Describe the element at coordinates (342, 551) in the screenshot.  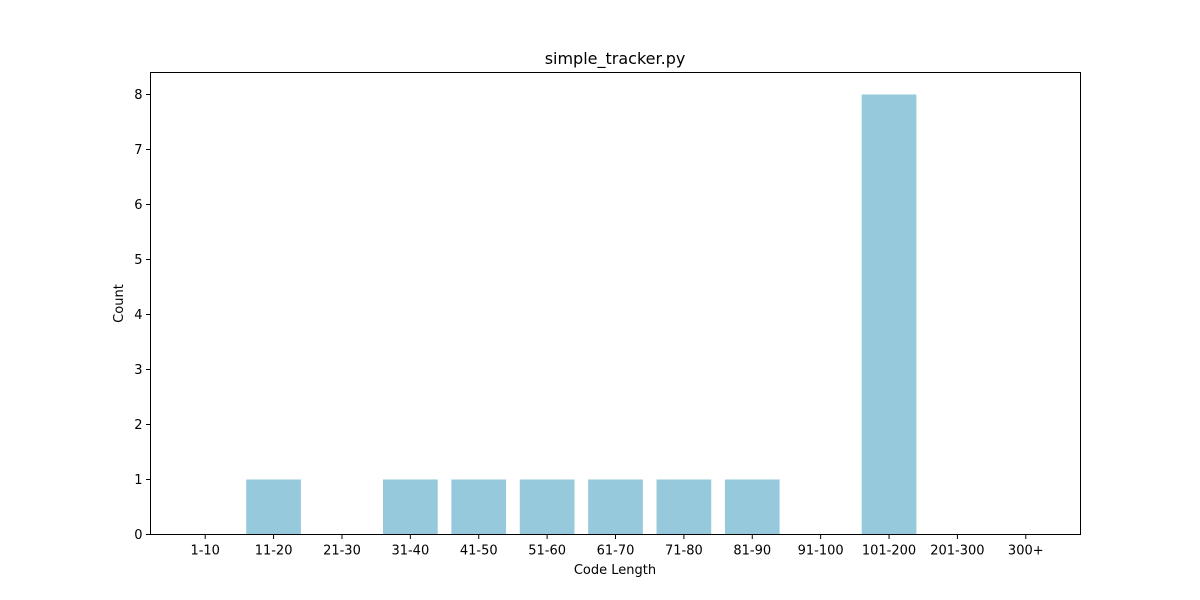
I see `x-tick-label: 21-30` at that location.